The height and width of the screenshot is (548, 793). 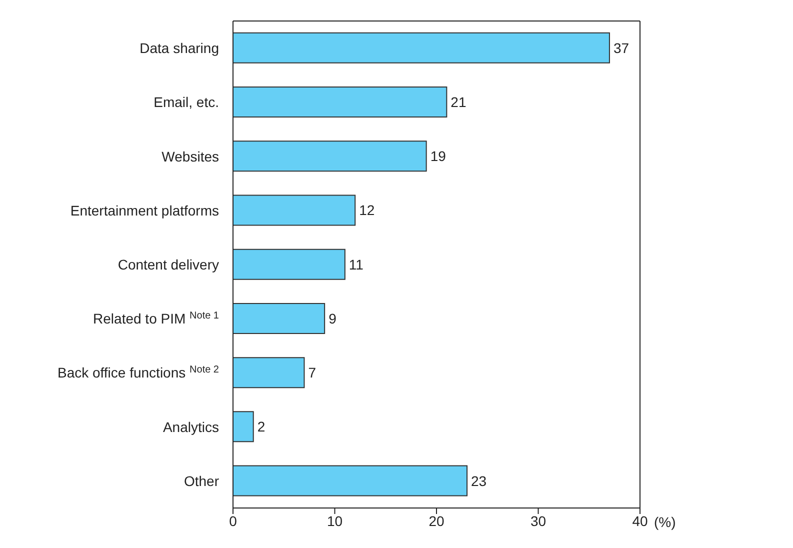 What do you see at coordinates (438, 156) in the screenshot?
I see `data-label: 19` at bounding box center [438, 156].